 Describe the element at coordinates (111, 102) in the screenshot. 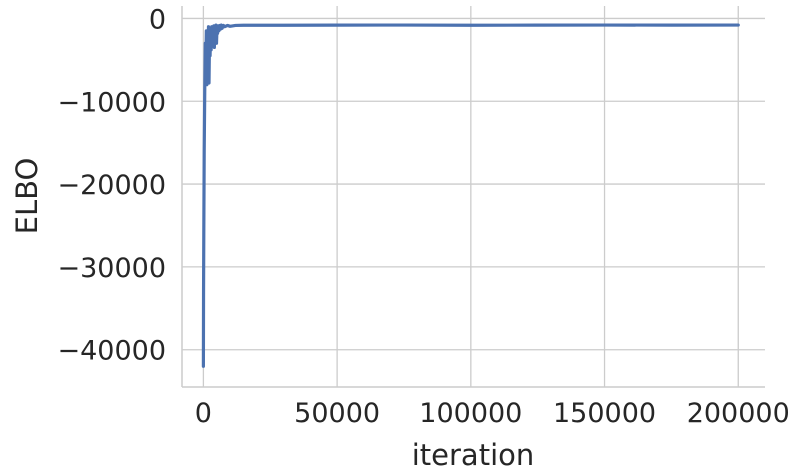

I see `y-tick-label: −10000` at that location.